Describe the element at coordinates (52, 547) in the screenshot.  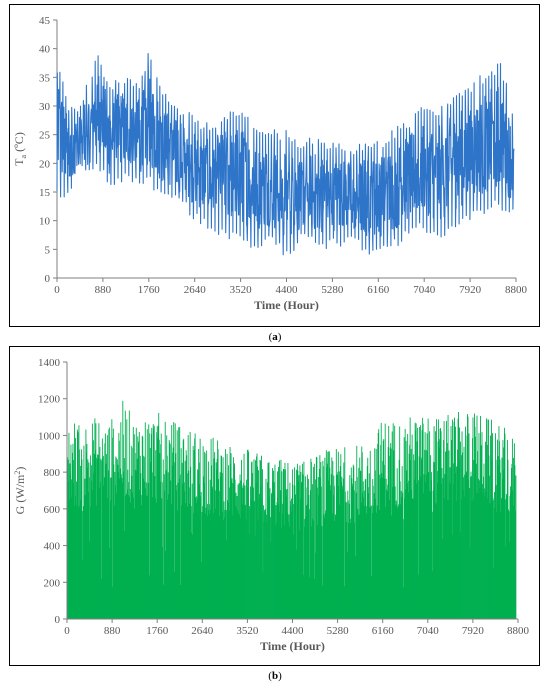
I see `y-tick-label: 400` at that location.